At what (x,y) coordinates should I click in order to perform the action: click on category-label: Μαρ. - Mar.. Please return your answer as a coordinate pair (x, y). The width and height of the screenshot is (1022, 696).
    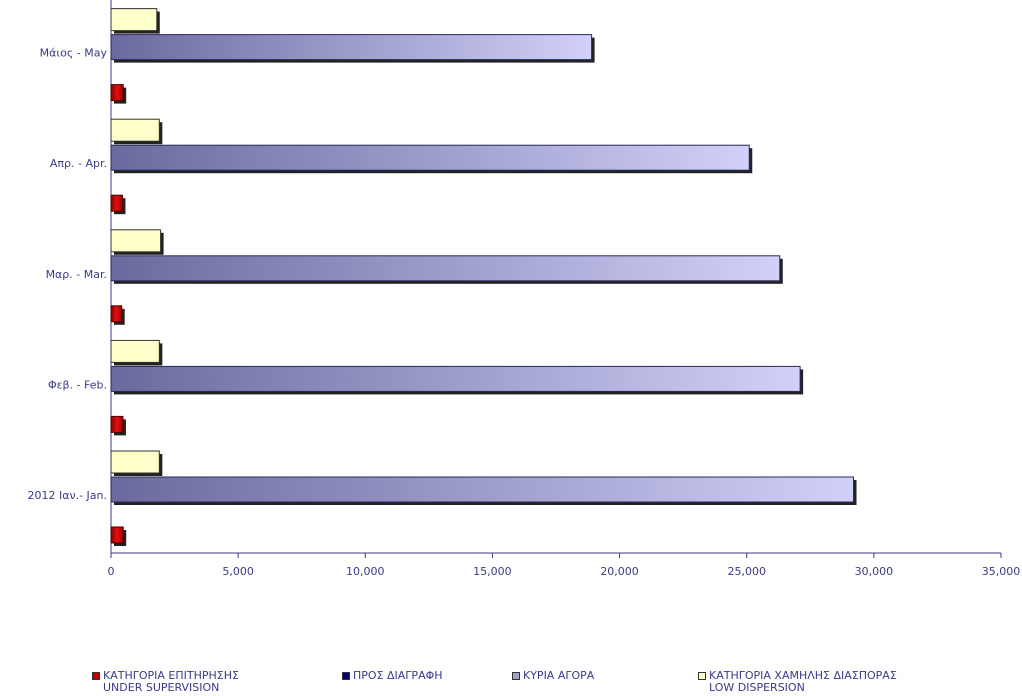
    Looking at the image, I should click on (76, 274).